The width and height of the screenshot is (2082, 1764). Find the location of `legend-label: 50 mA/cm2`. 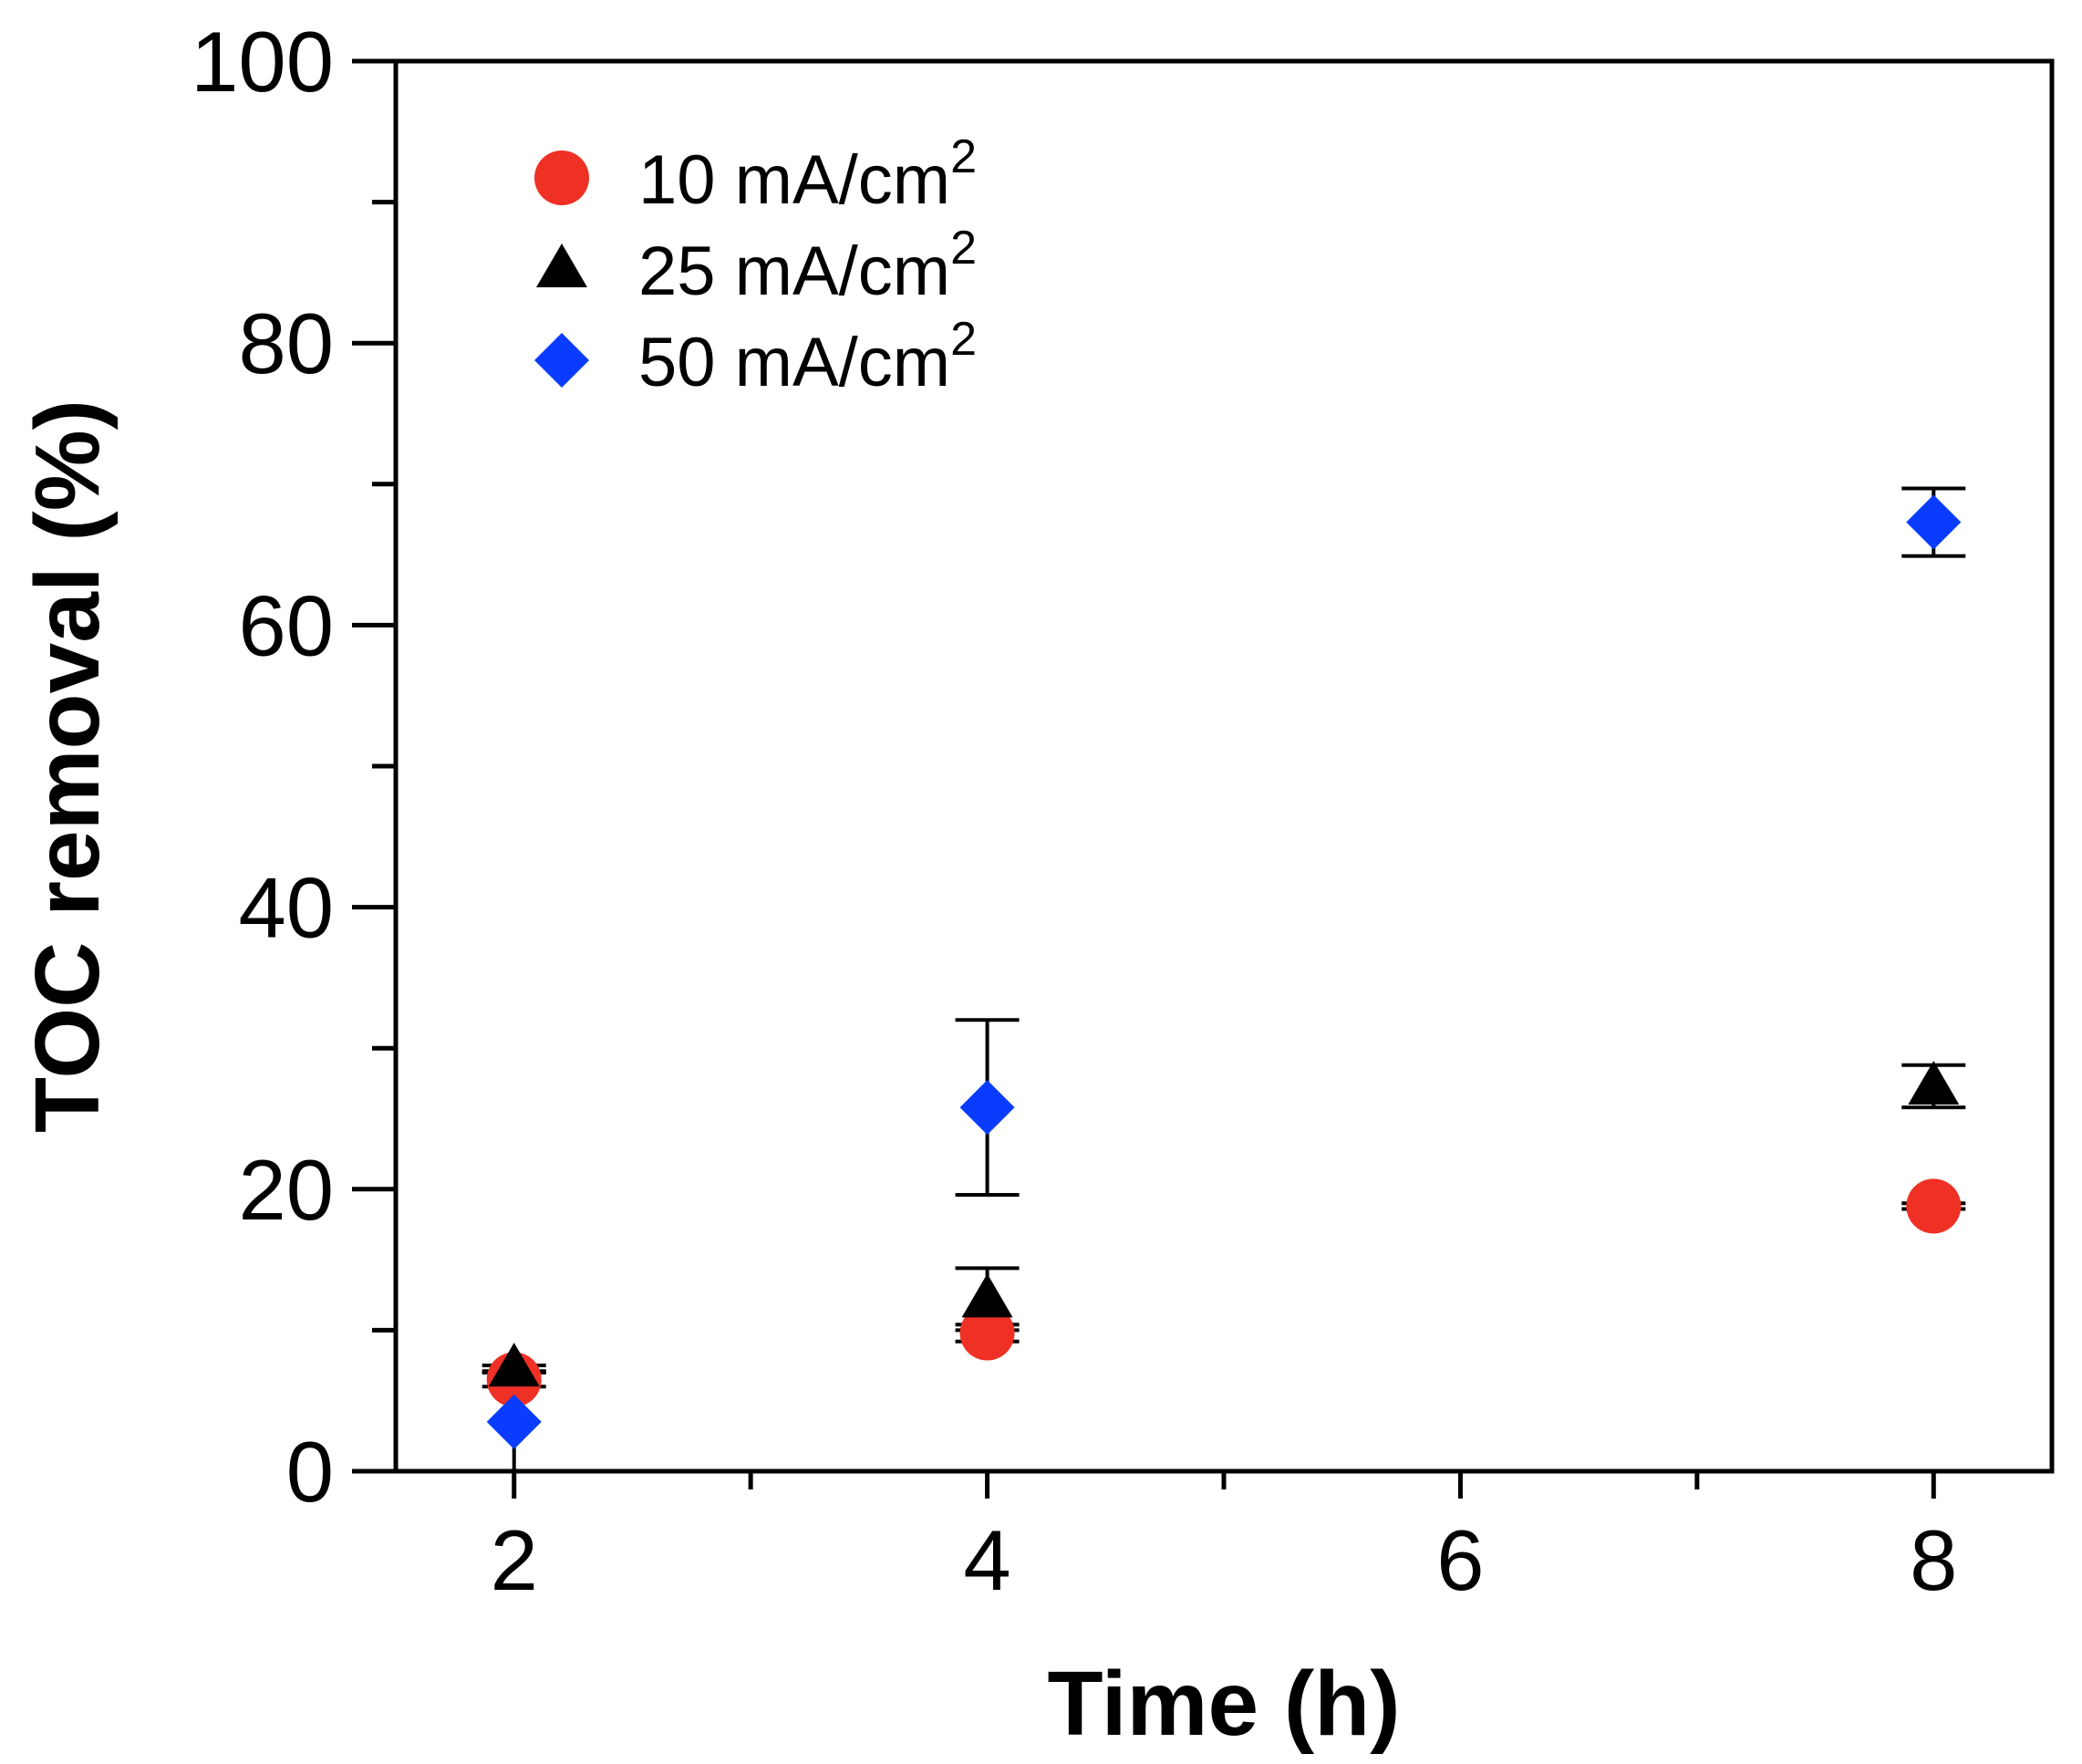

legend-label: 50 mA/cm2 is located at coordinates (807, 357).